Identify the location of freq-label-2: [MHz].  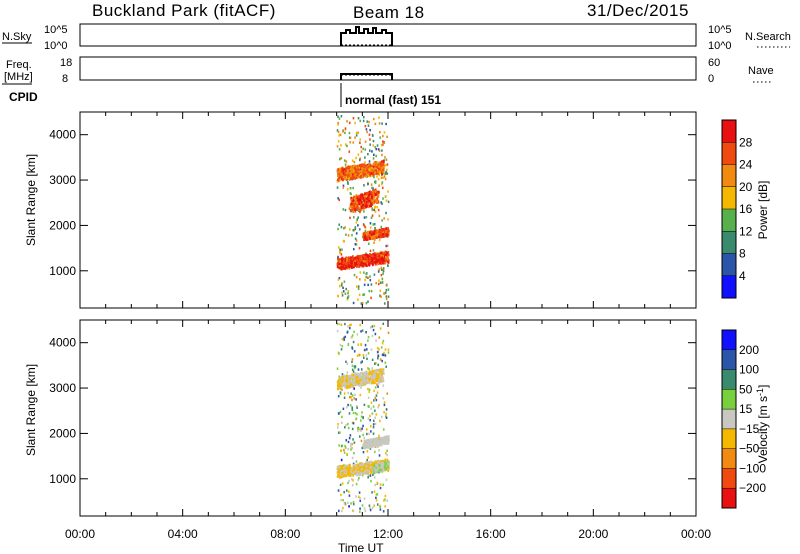
(18, 77).